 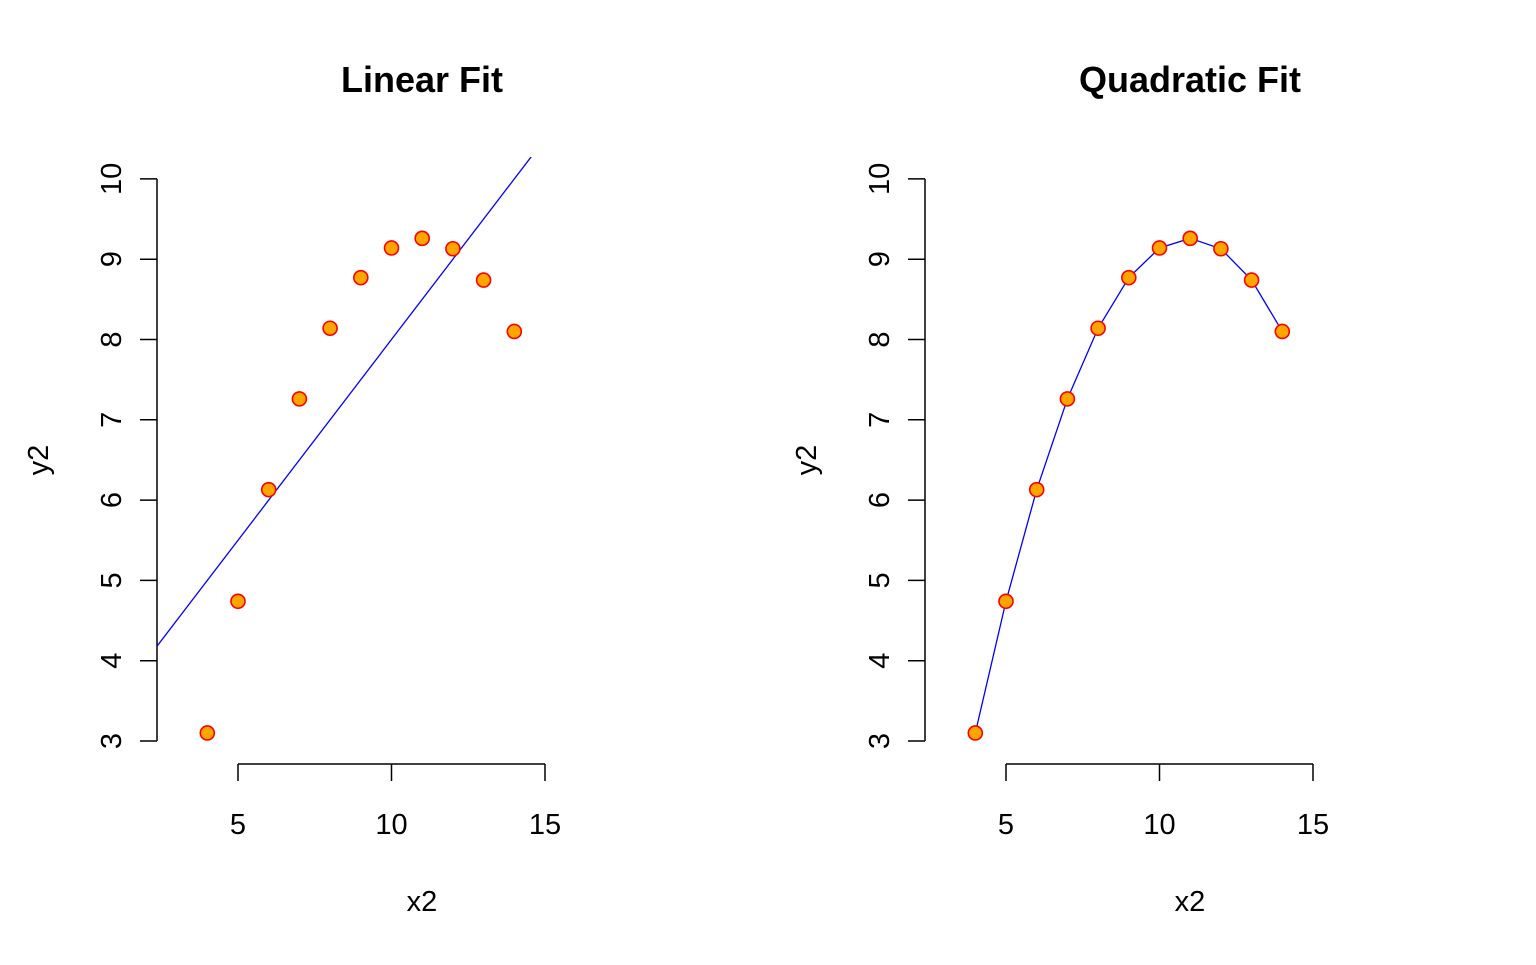 I want to click on chart-title: Linear Fit, so click(x=422, y=79).